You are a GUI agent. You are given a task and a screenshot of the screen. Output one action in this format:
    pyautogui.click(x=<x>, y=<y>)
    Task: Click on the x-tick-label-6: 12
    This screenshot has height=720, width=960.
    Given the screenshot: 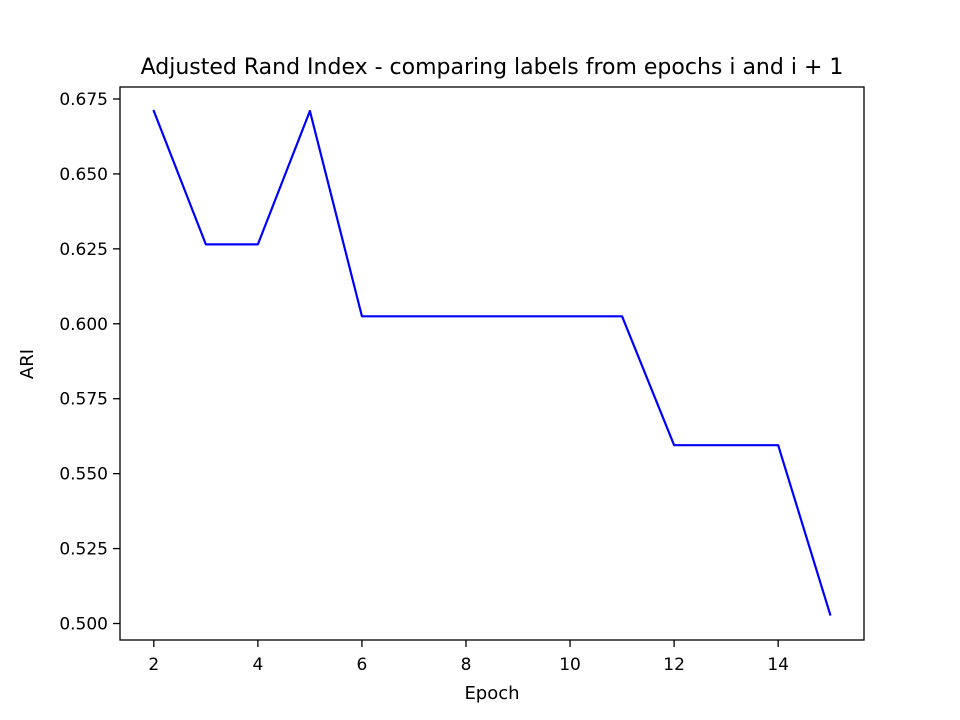 What is the action you would take?
    pyautogui.click(x=674, y=665)
    